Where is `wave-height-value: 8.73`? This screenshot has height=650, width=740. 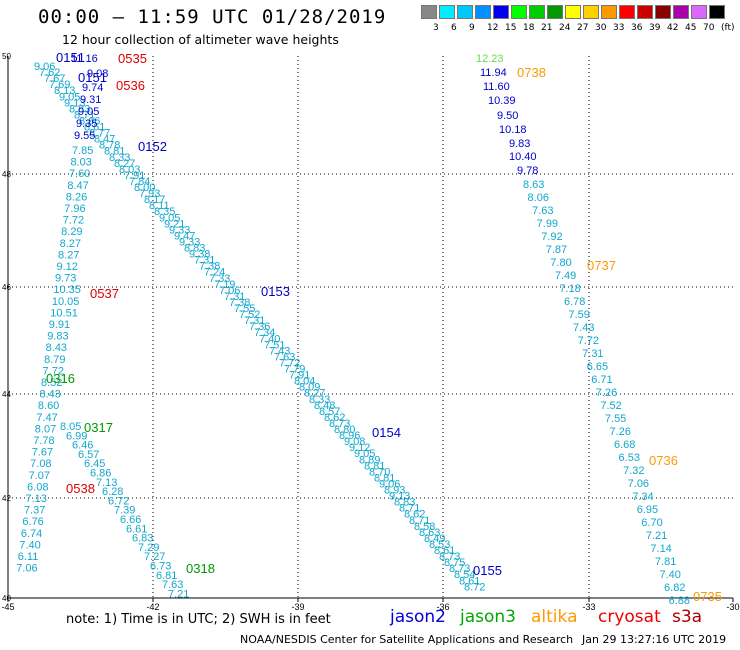
wave-height-value: 8.73 is located at coordinates (449, 557).